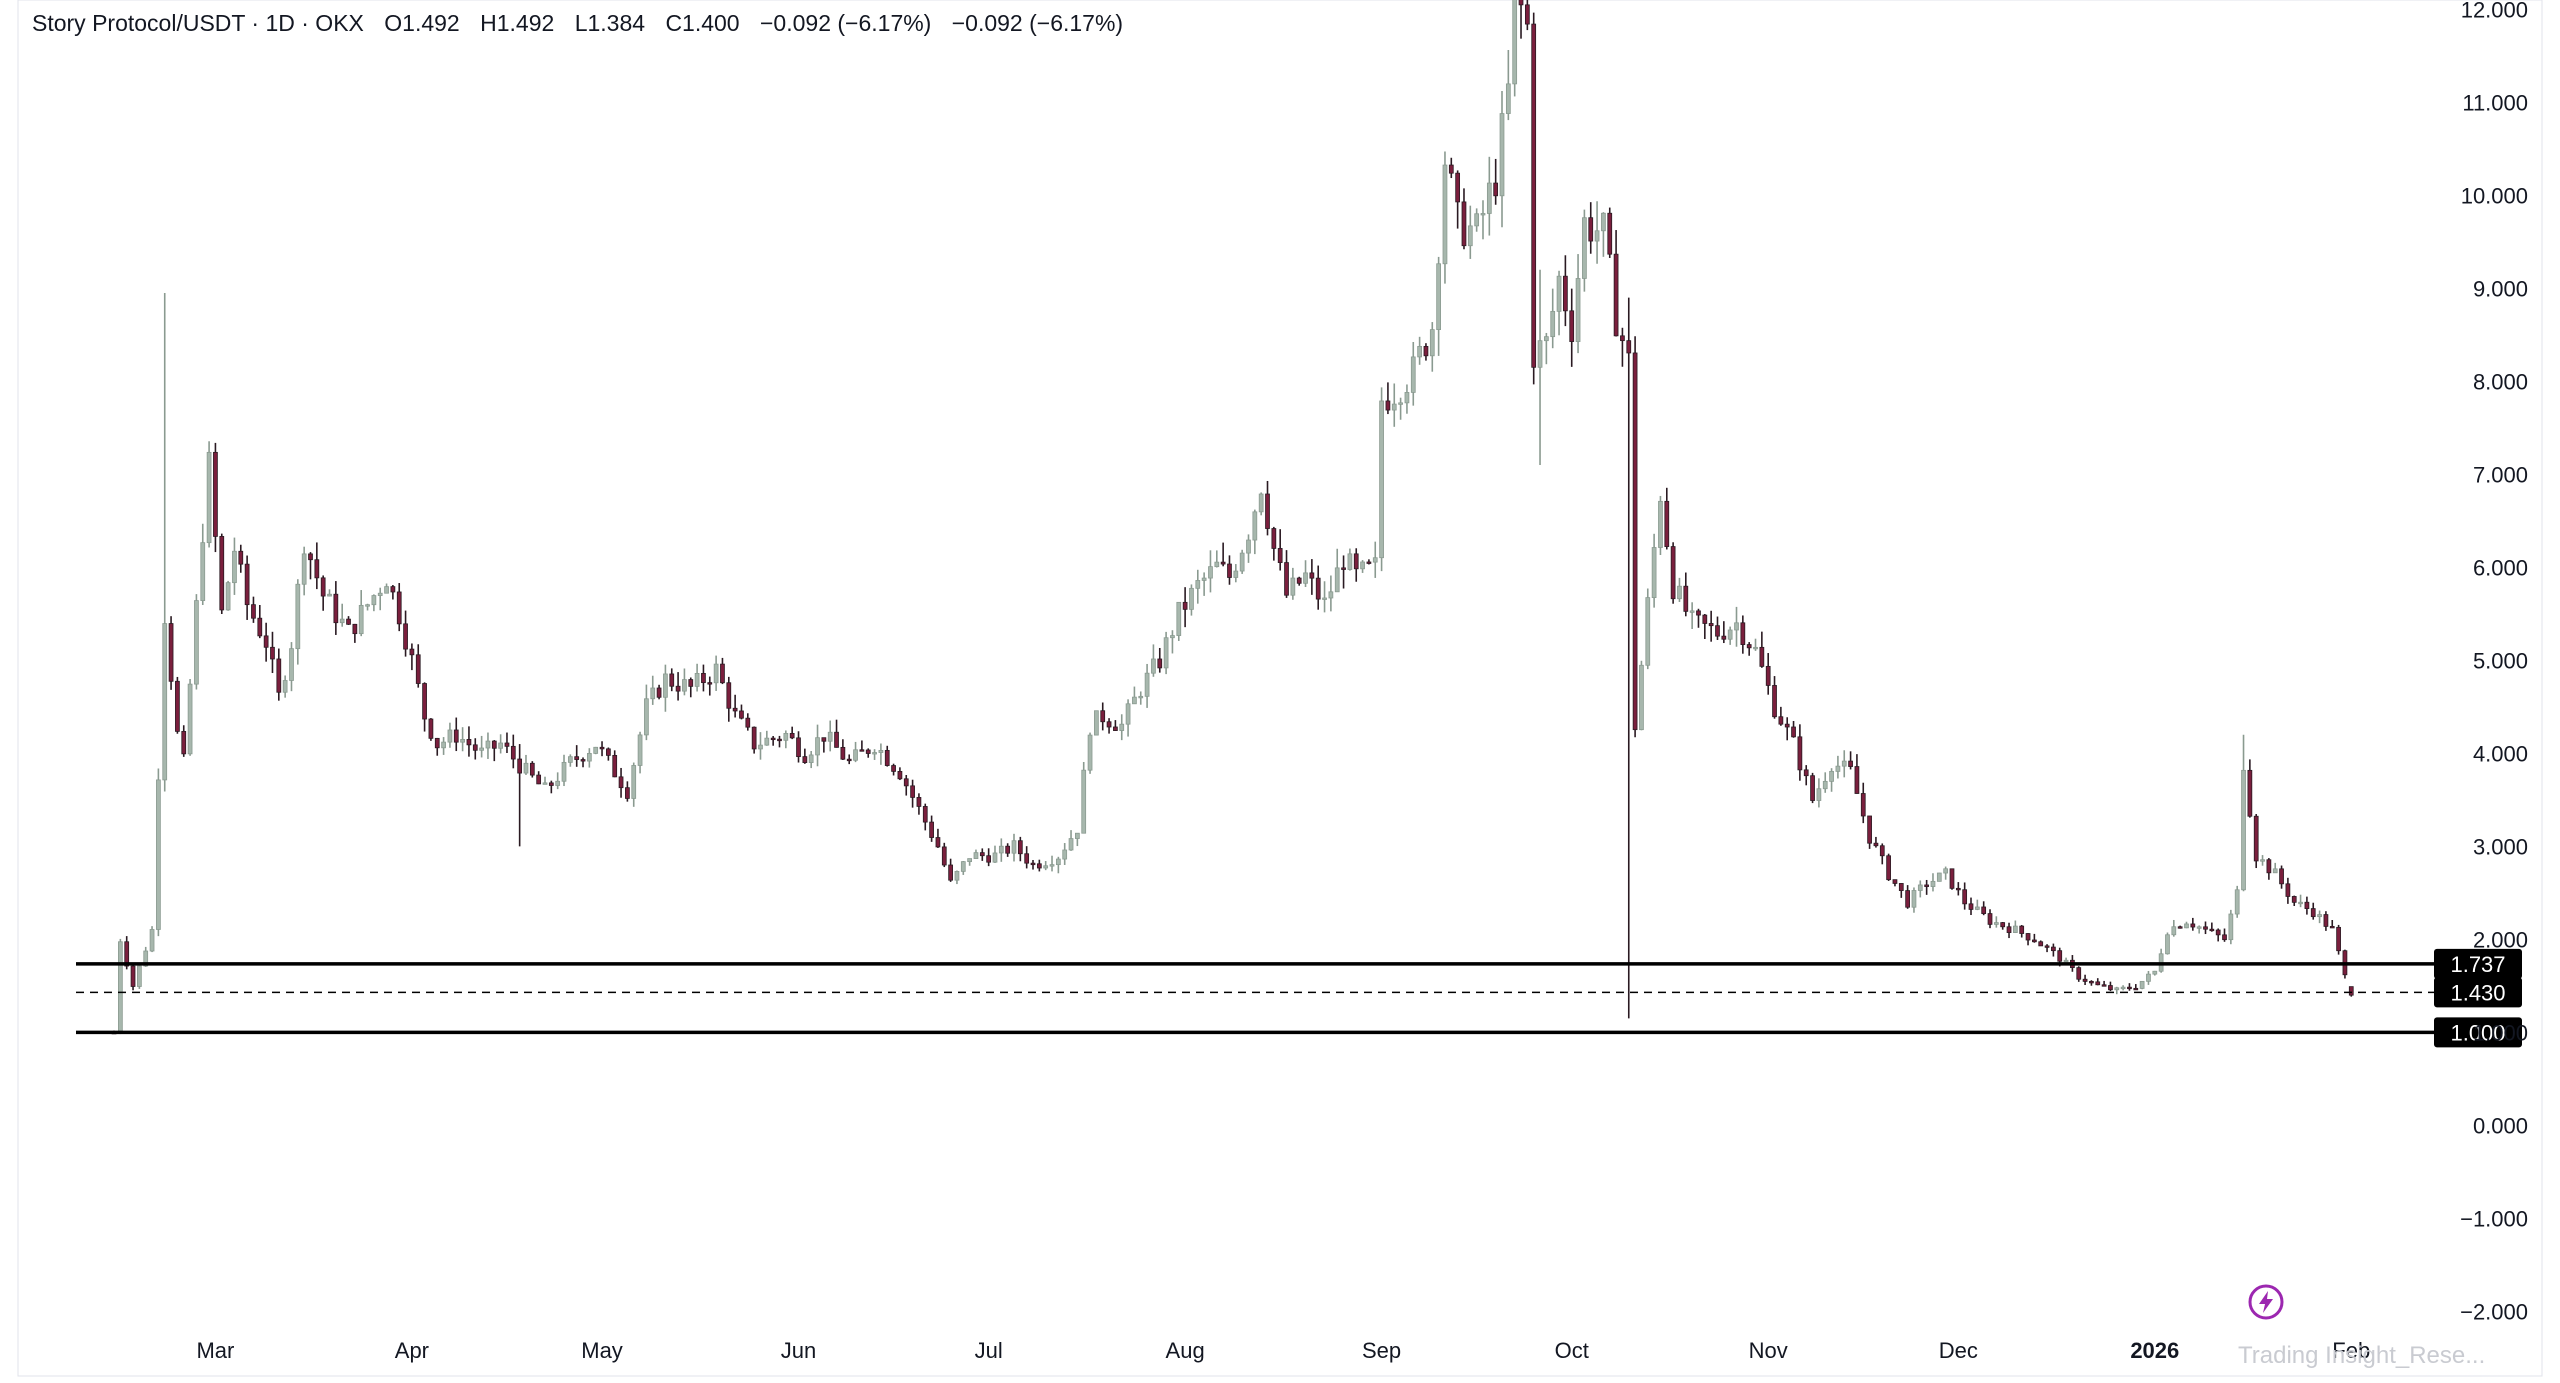 This screenshot has height=1383, width=2560. What do you see at coordinates (2500, 567) in the screenshot?
I see `y-tick-label: 6.000` at bounding box center [2500, 567].